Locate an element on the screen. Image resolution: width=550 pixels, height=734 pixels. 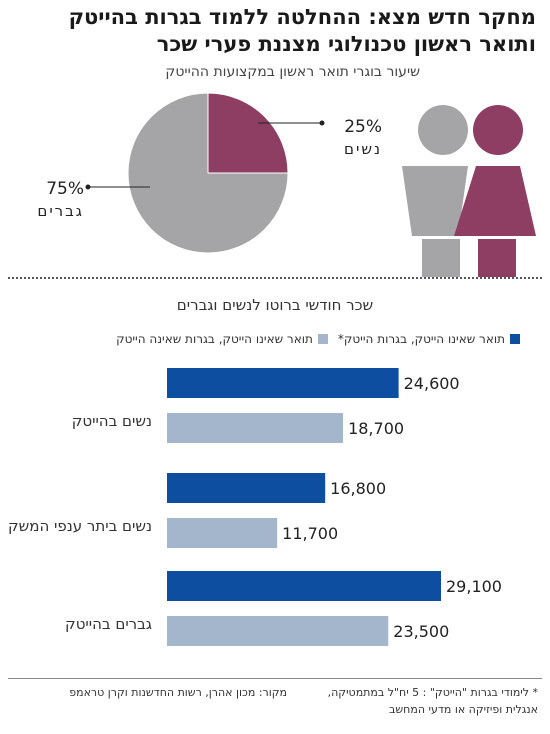
pie-chart is located at coordinates (205, 173).